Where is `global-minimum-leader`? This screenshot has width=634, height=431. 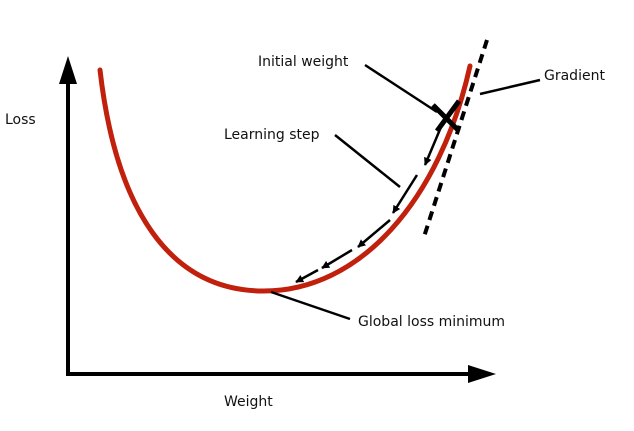
global-minimum-leader is located at coordinates (310, 305).